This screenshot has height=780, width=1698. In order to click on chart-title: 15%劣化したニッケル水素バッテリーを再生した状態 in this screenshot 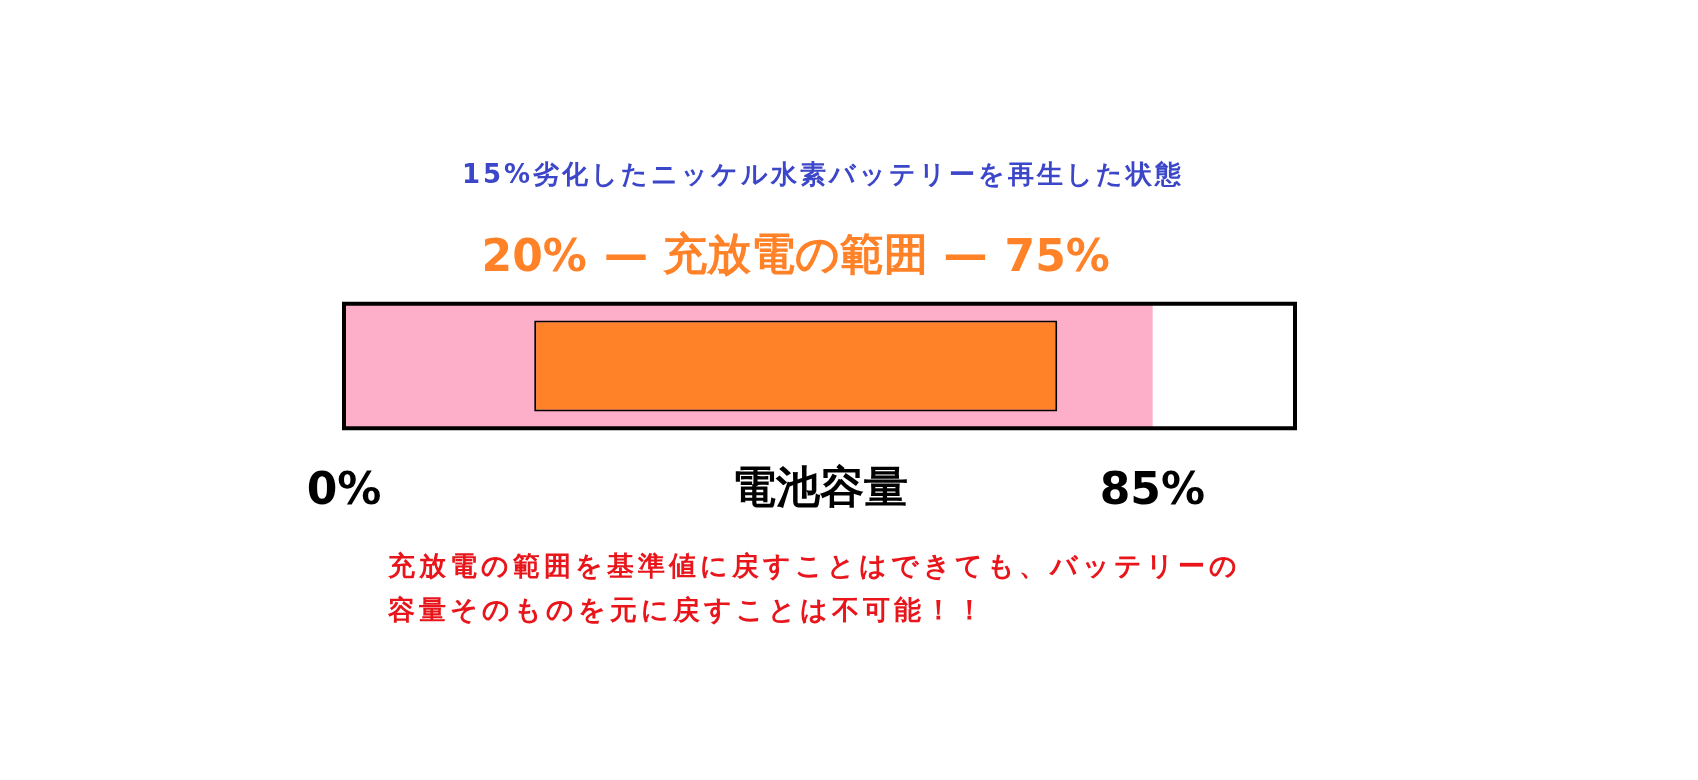, I will do `click(823, 174)`.